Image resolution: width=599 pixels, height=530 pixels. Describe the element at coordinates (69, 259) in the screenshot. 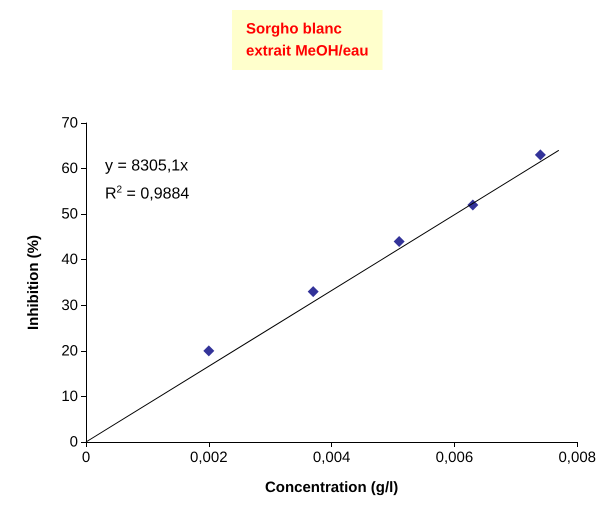

I see `y-tick-label: 40` at that location.